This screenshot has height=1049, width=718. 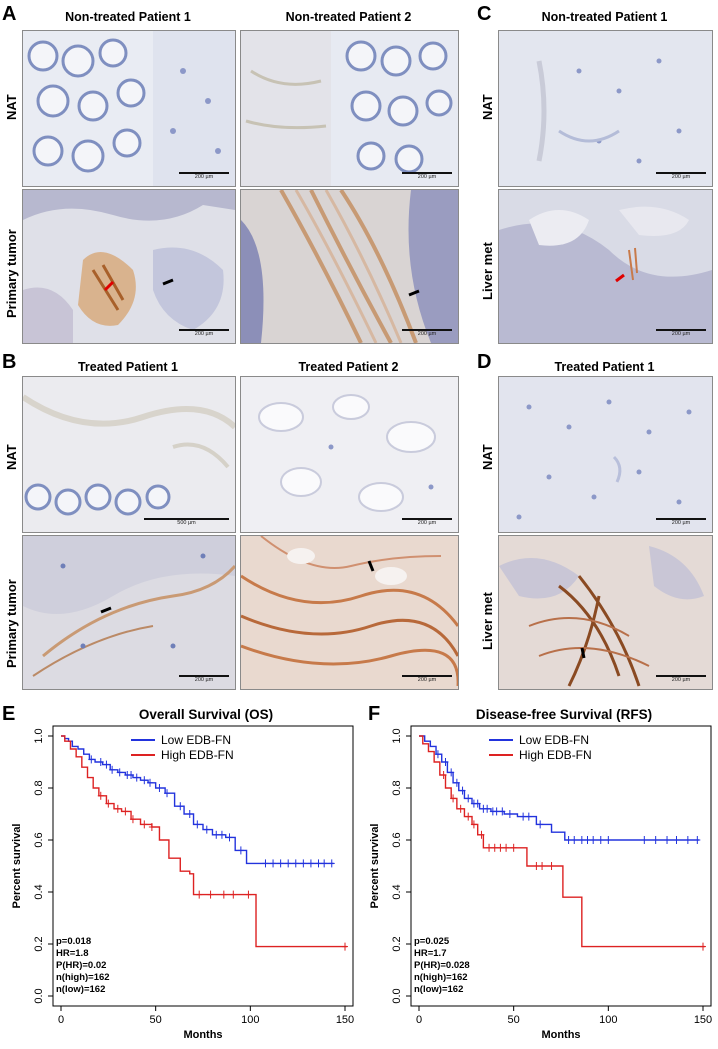 I want to click on row-label-c-liver: Liver met, so click(x=487, y=271).